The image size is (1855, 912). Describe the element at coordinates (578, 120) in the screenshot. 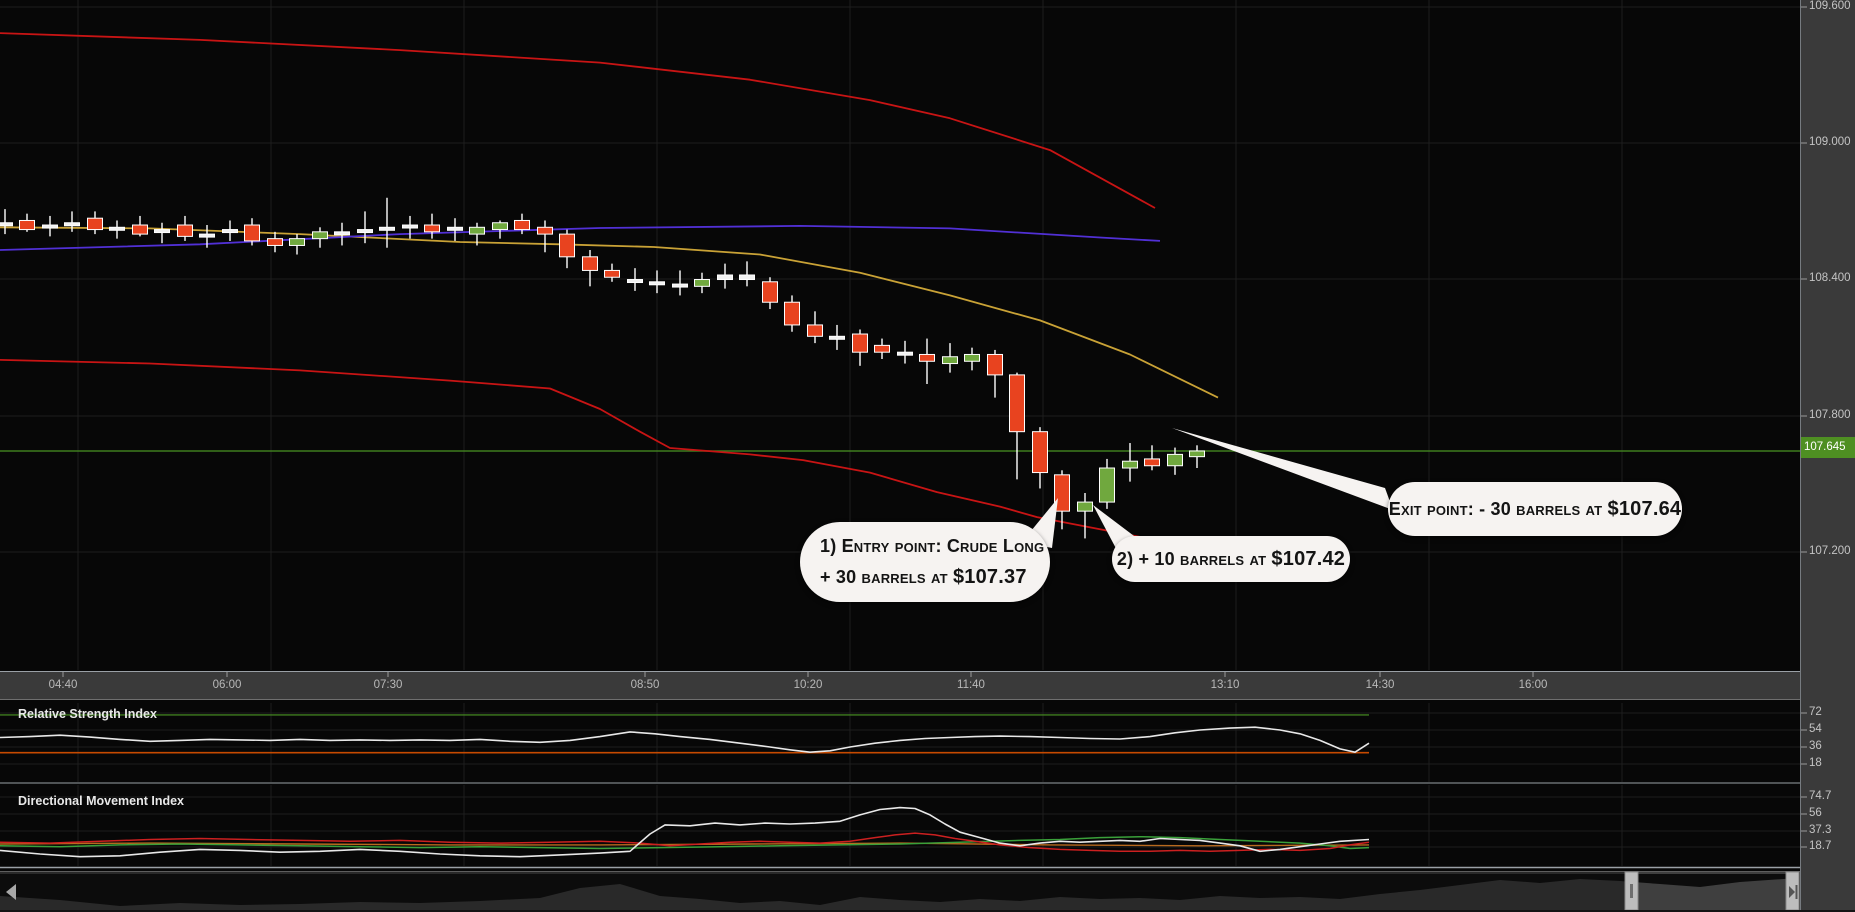

I see `bollinger-upper-line` at that location.